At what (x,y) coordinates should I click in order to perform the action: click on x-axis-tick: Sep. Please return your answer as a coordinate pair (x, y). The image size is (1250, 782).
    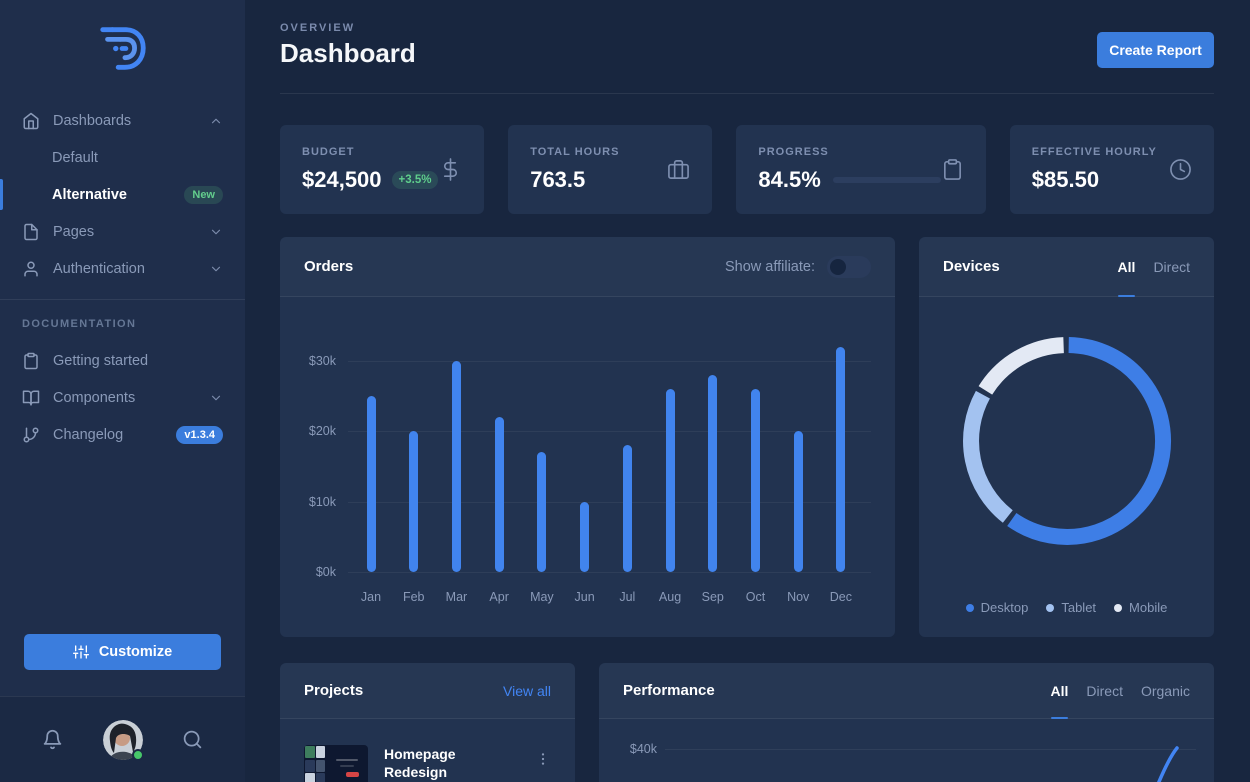
    Looking at the image, I should click on (712, 597).